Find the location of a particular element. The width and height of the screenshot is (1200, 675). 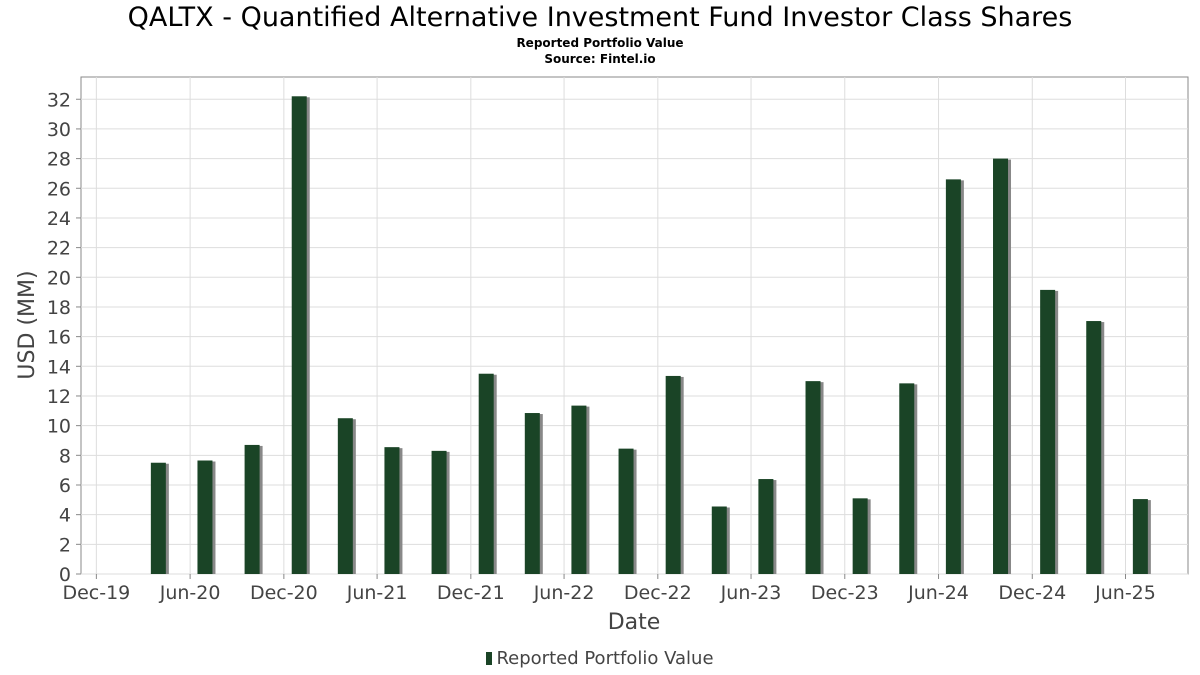

x-axis-label: Date is located at coordinates (634, 622).